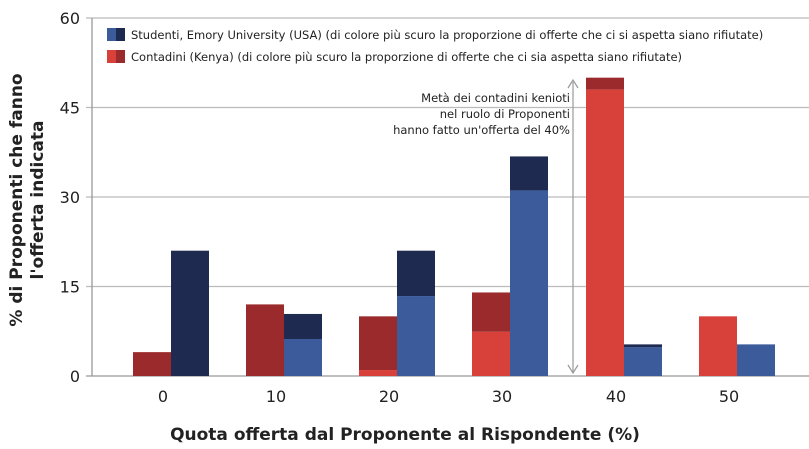 The image size is (809, 449). Describe the element at coordinates (111, 56) in the screenshot. I see `legend-swatch-light-kenya` at that location.